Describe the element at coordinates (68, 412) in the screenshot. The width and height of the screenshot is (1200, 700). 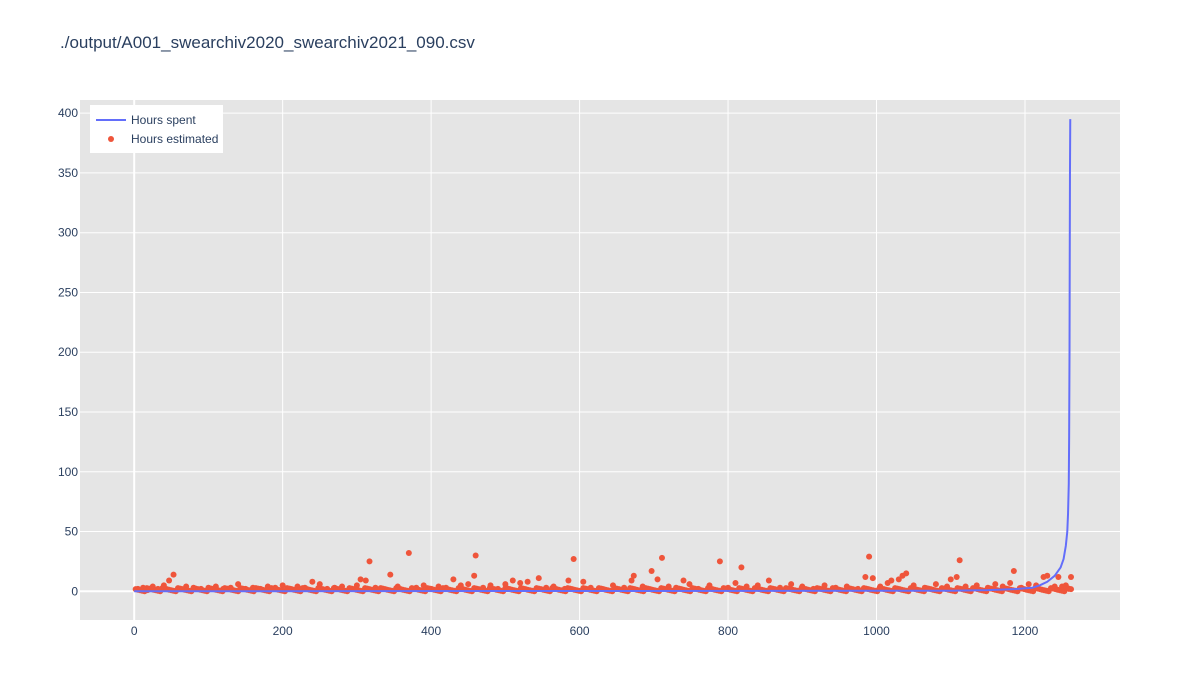
I see `y-tick-label: 150` at that location.